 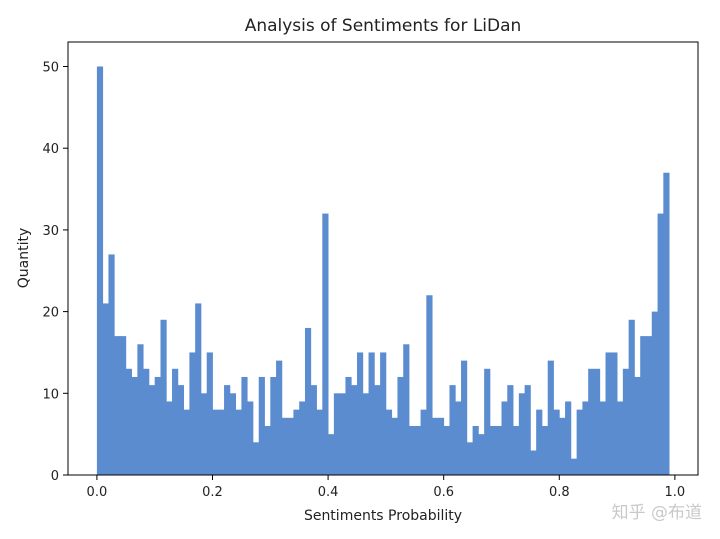 I want to click on y-tick-label: 30, so click(x=50, y=231).